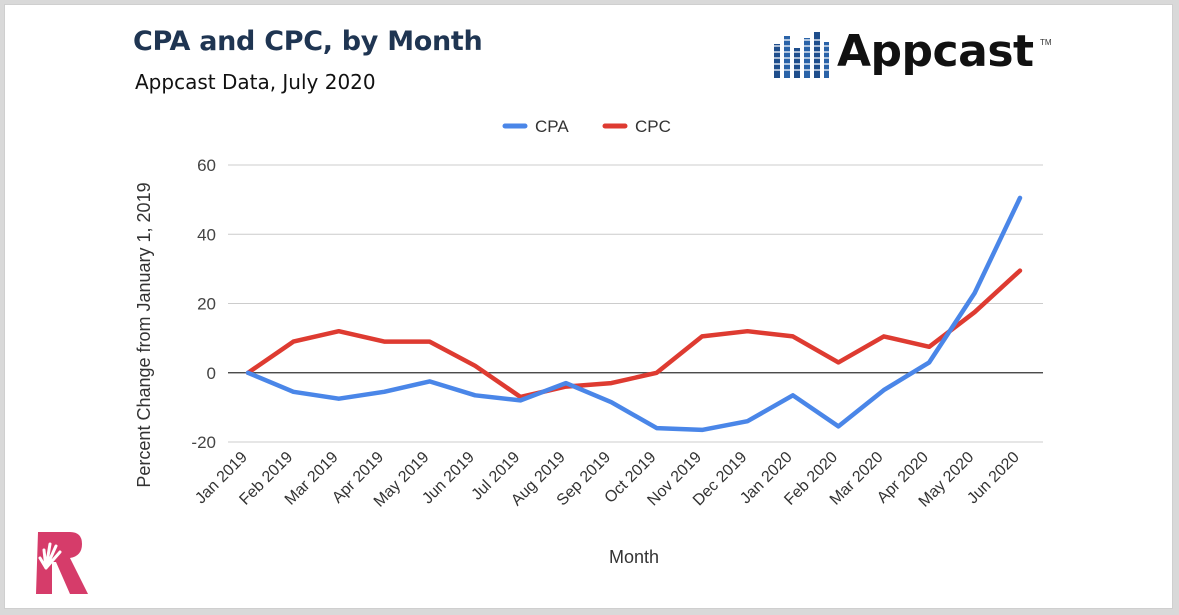  I want to click on chart-title: CPA and CPC, by Month, so click(308, 41).